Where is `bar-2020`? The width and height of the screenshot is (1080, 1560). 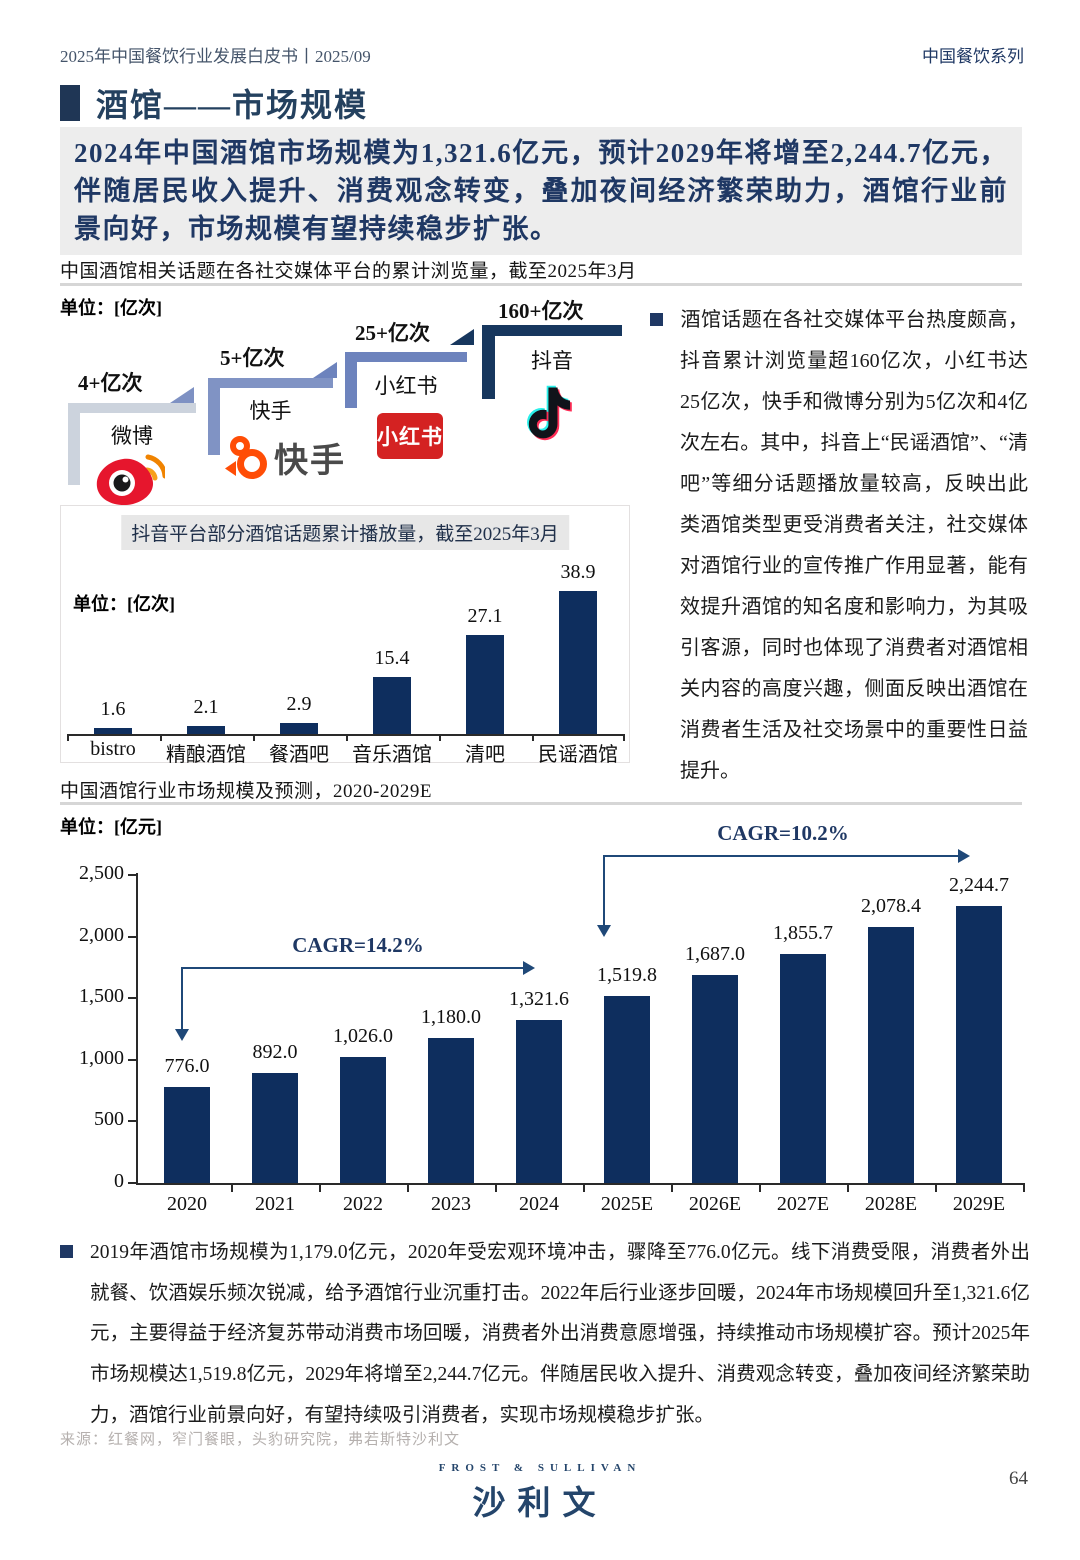
bar-2020 is located at coordinates (187, 1135).